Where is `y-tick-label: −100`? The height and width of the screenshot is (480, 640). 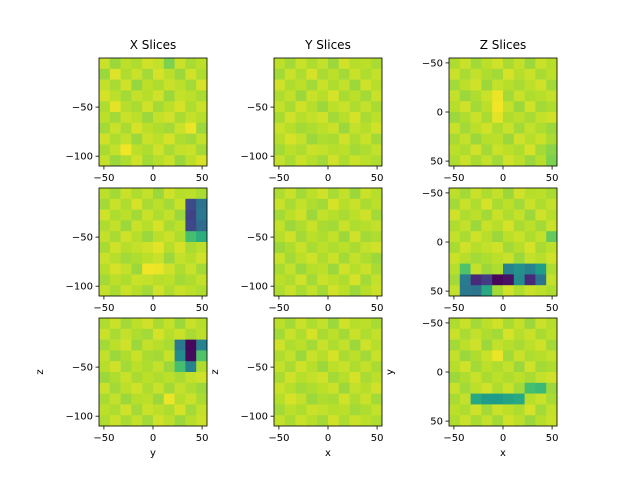
y-tick-label: −100 is located at coordinates (254, 157).